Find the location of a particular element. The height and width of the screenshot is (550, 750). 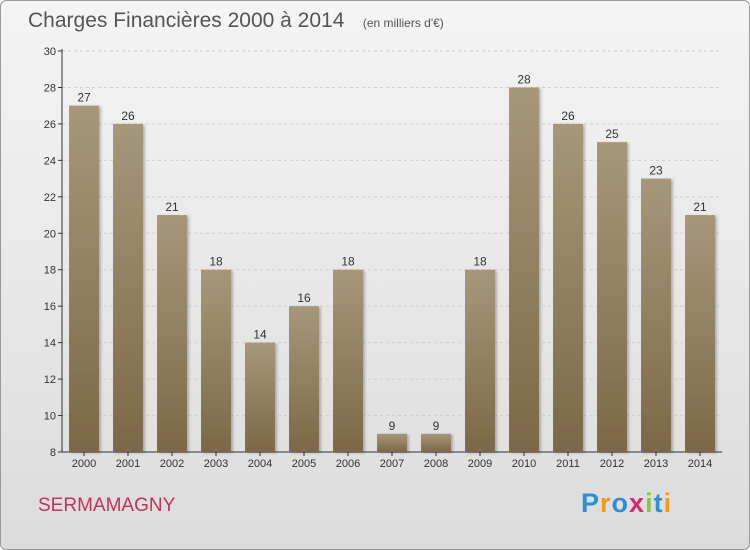

y-tick-label: 20 is located at coordinates (50, 234).